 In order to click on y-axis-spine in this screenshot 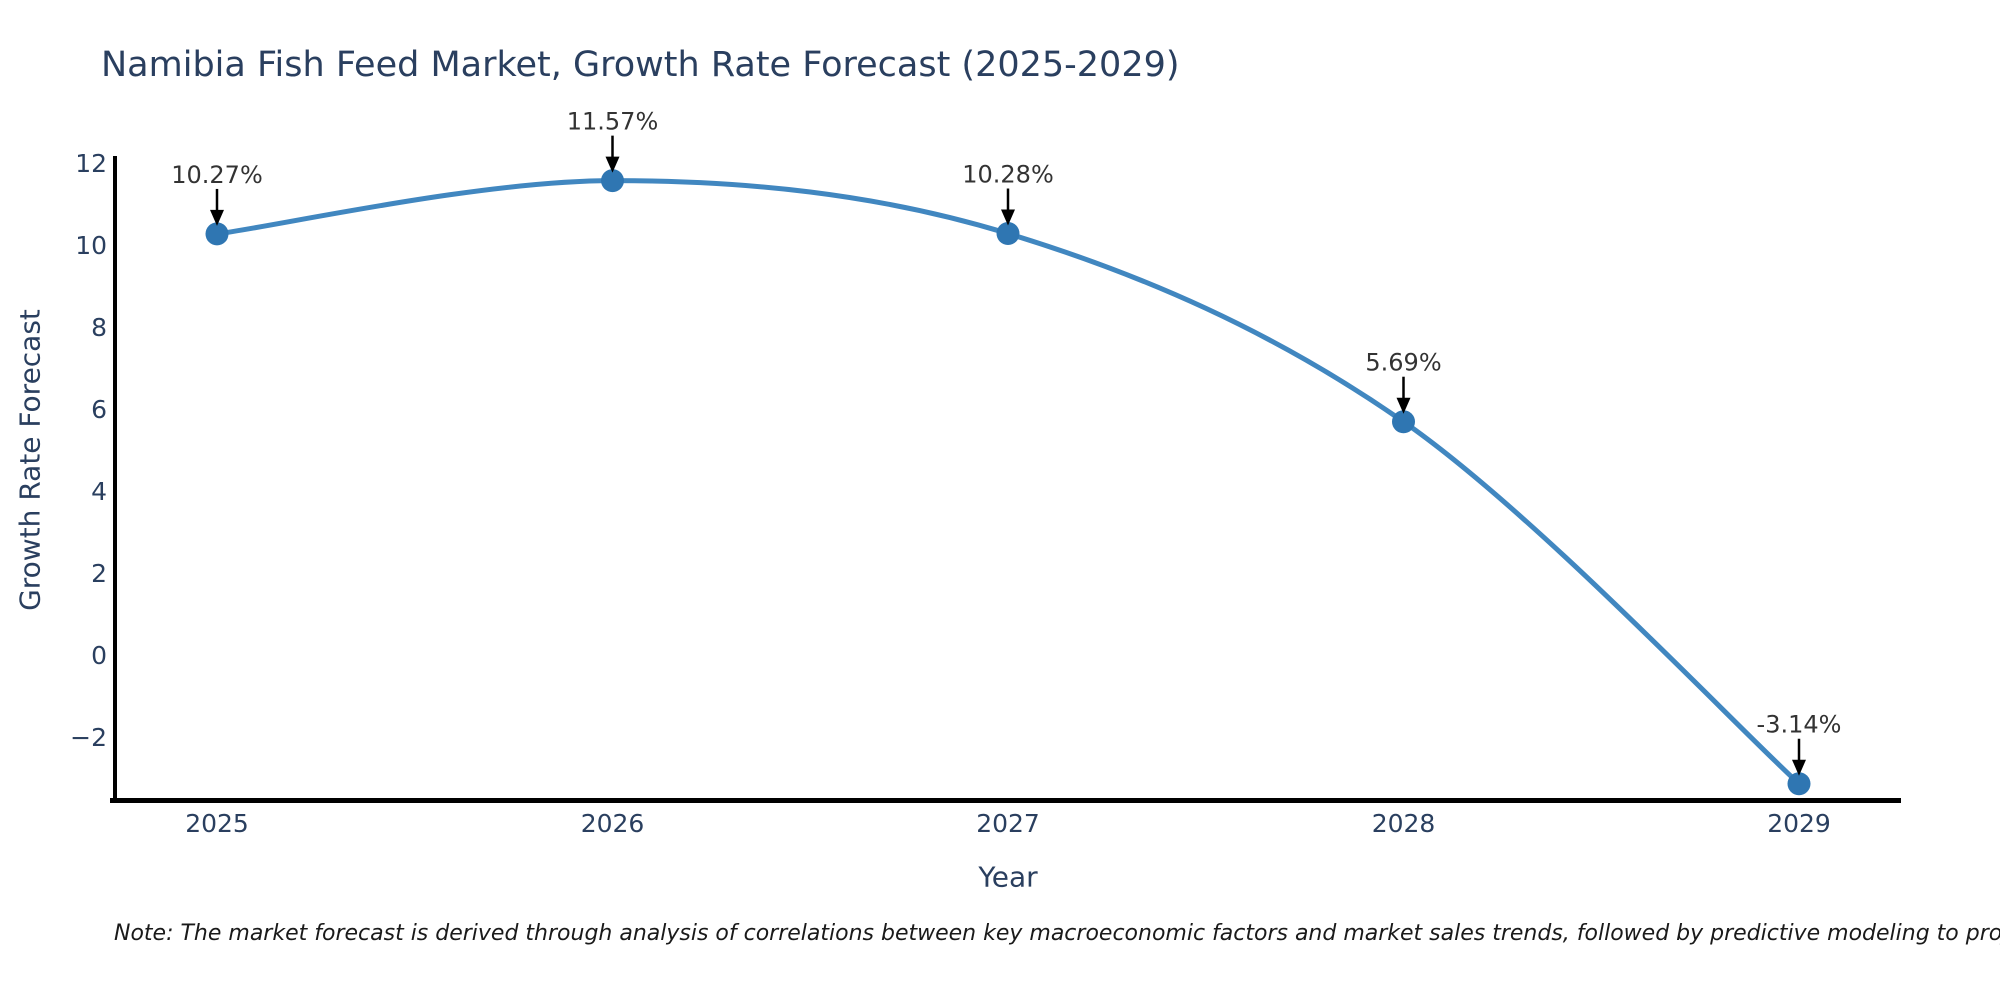, I will do `click(115, 479)`.